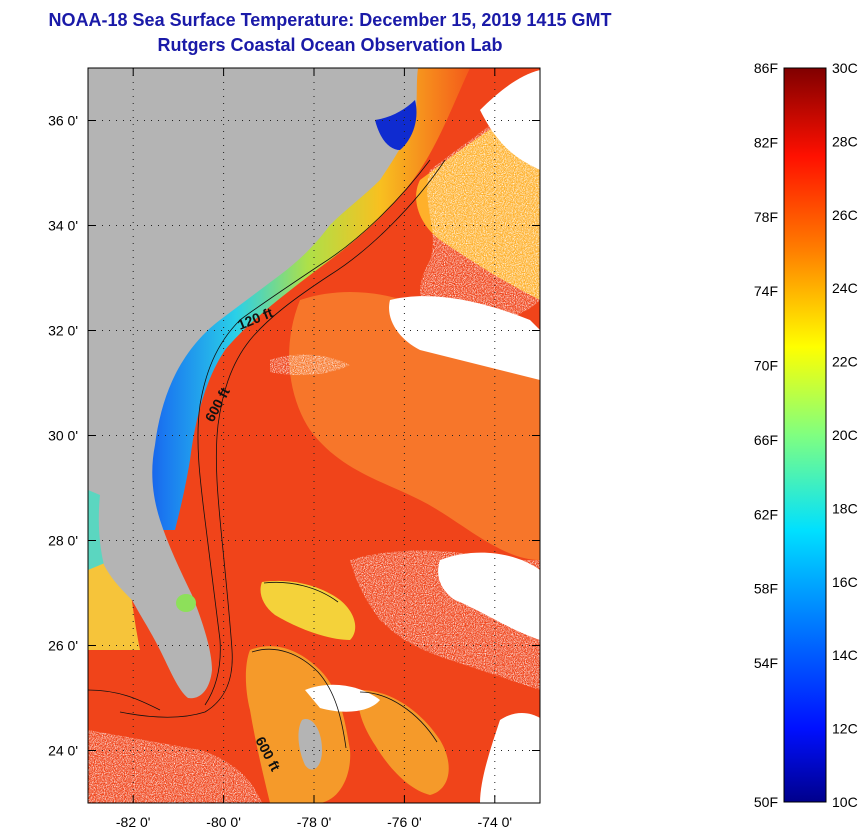 The width and height of the screenshot is (865, 832). Describe the element at coordinates (63, 226) in the screenshot. I see `lat-tick-label: 34 0'` at that location.